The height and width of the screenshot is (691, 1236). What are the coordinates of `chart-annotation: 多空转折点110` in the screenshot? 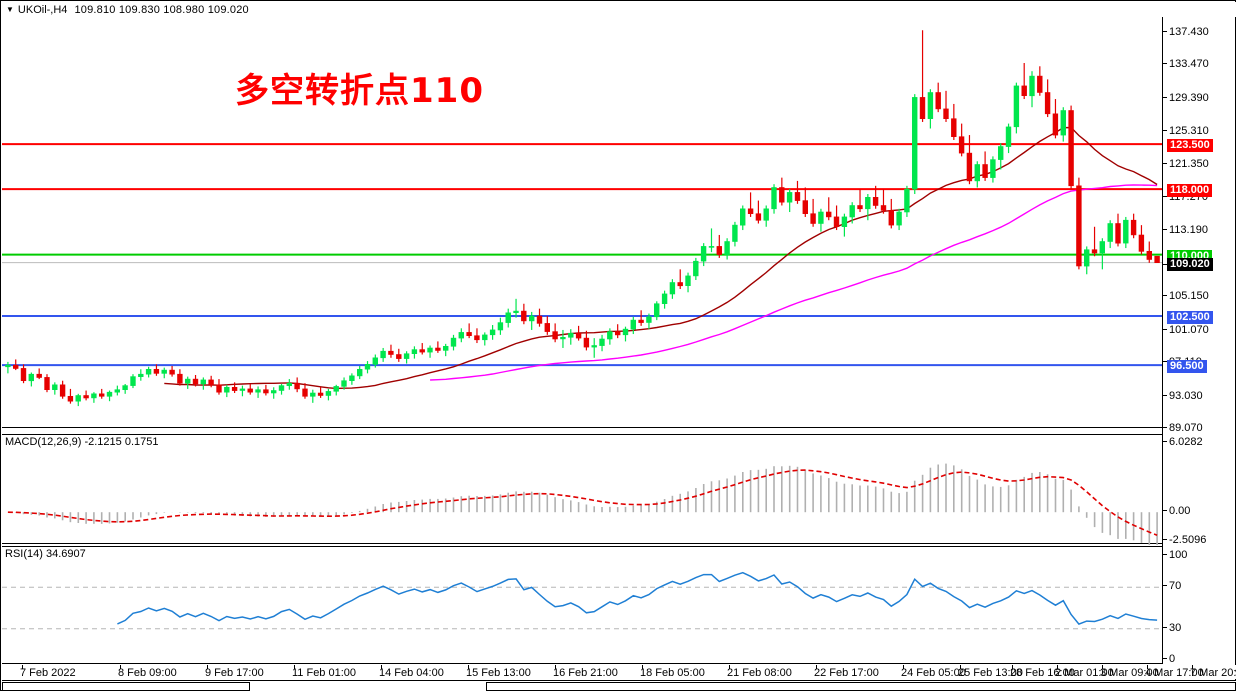 It's located at (359, 91).